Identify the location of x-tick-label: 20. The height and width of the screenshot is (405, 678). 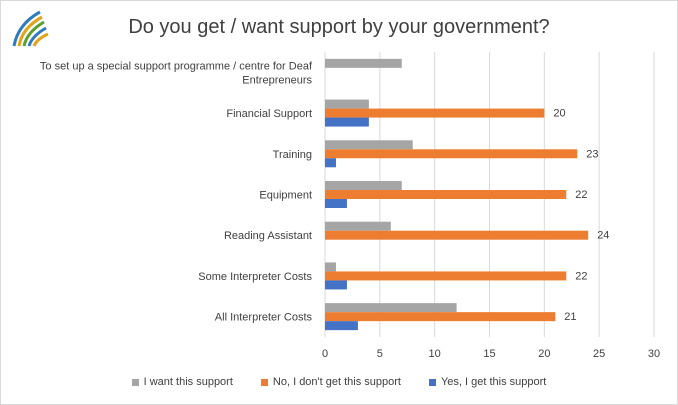
(544, 354).